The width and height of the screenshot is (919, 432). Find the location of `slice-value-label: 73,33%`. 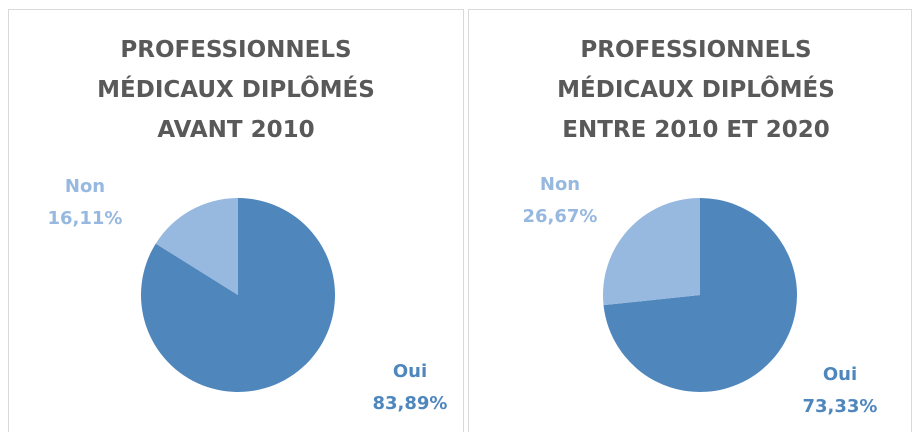

slice-value-label: 73,33% is located at coordinates (840, 406).